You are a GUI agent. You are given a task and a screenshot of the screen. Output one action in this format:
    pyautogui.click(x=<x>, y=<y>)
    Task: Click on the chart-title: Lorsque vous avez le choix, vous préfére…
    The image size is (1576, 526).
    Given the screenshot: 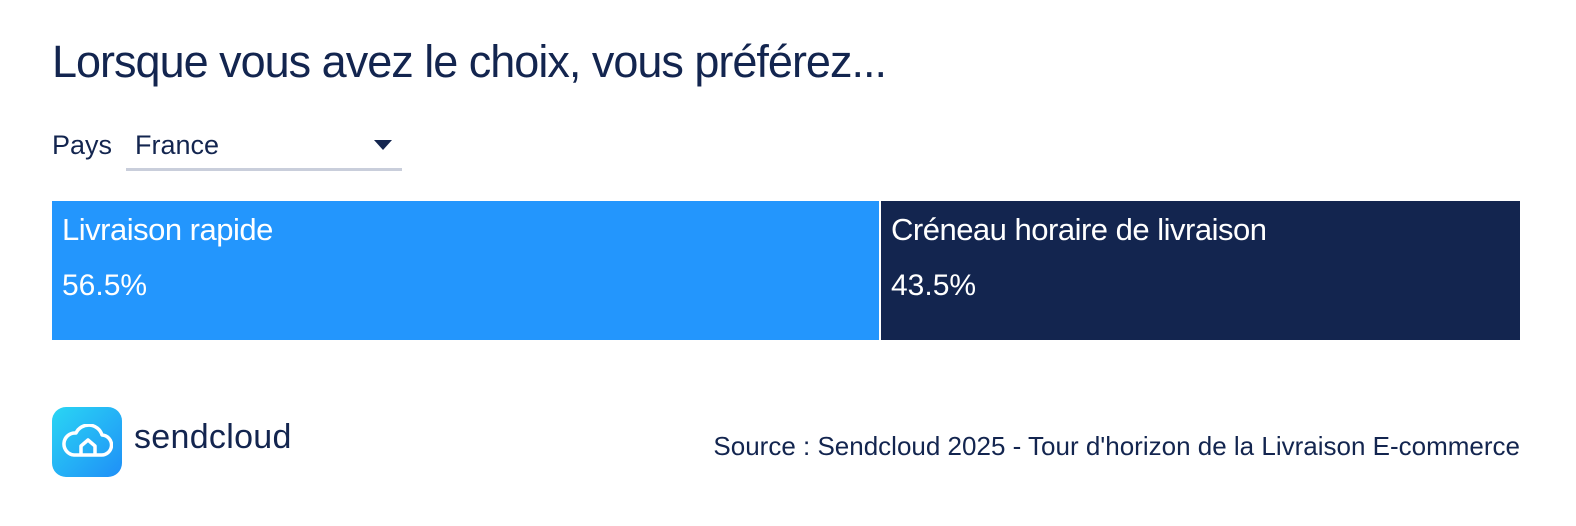 What is the action you would take?
    pyautogui.click(x=469, y=61)
    